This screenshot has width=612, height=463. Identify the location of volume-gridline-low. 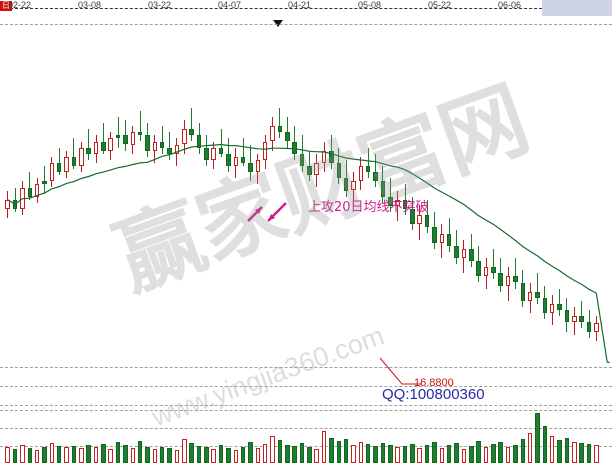
(306, 446).